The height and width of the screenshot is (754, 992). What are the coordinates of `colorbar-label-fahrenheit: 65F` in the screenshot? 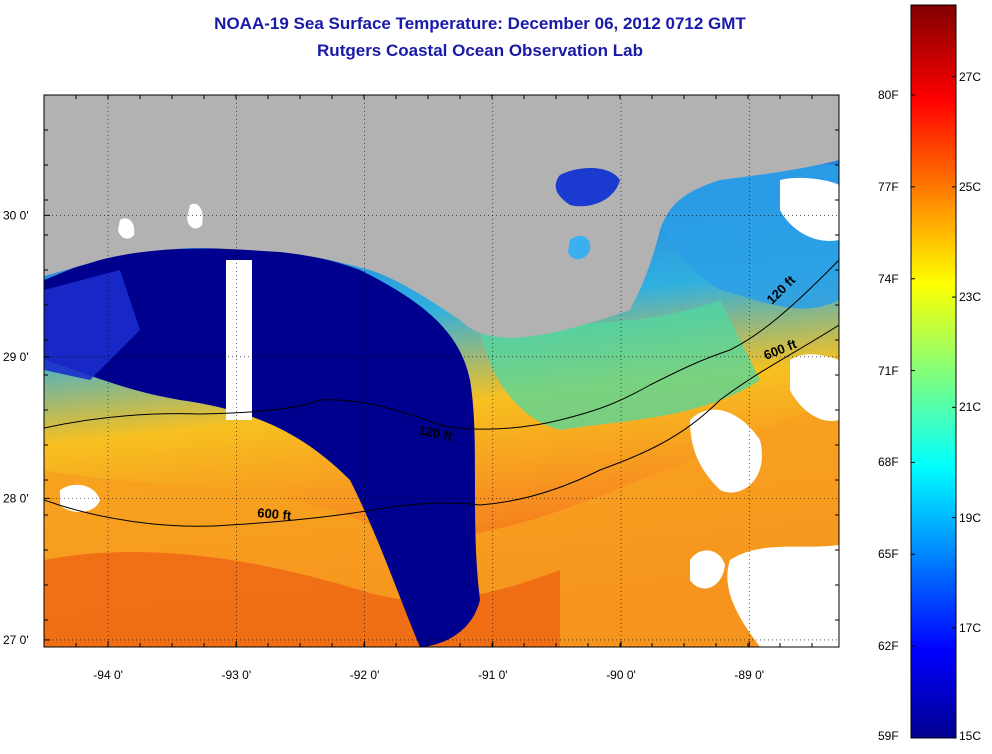 It's located at (888, 554).